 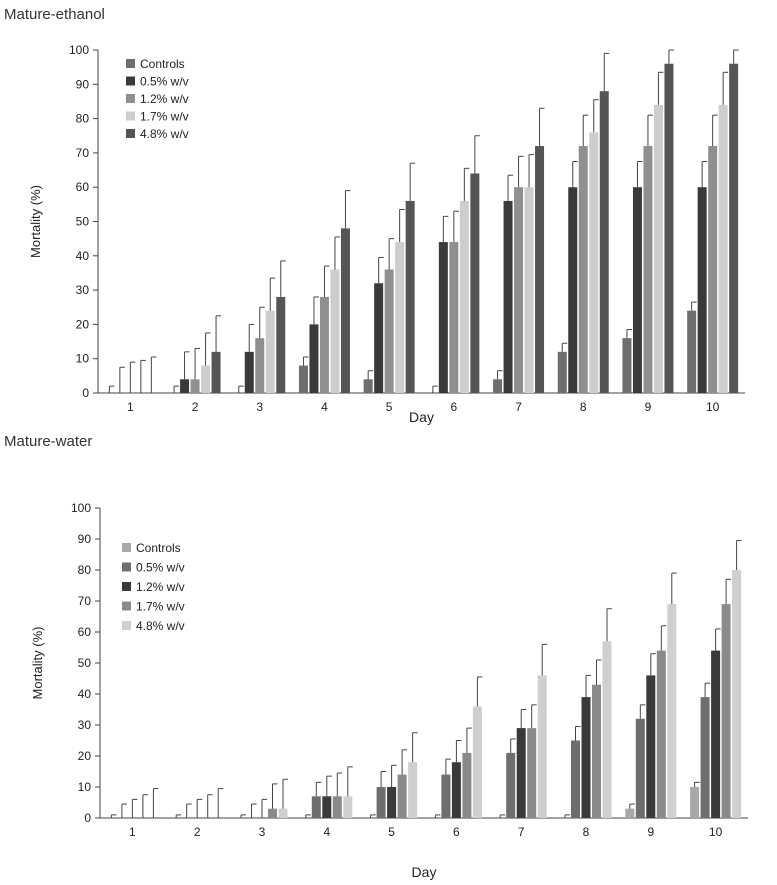 What do you see at coordinates (48, 441) in the screenshot?
I see `chart-title-water: Mature-water` at bounding box center [48, 441].